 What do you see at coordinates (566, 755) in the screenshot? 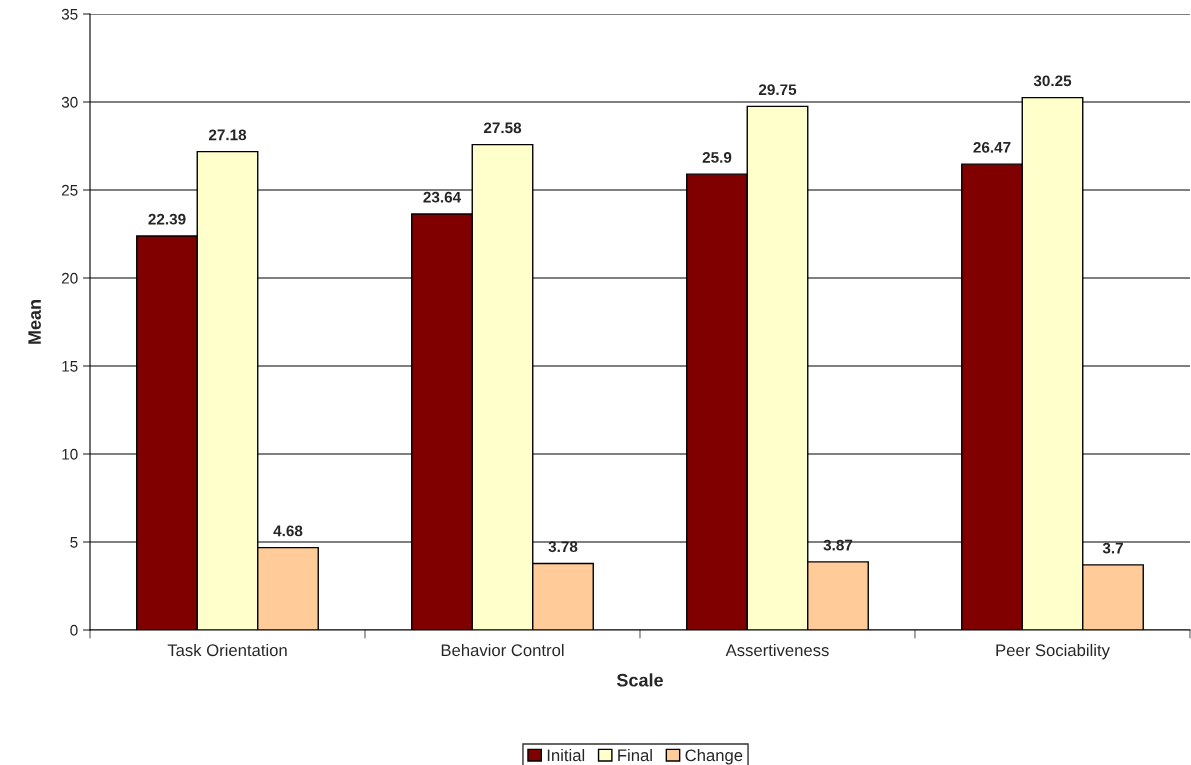
I see `legend-label: Initial` at bounding box center [566, 755].